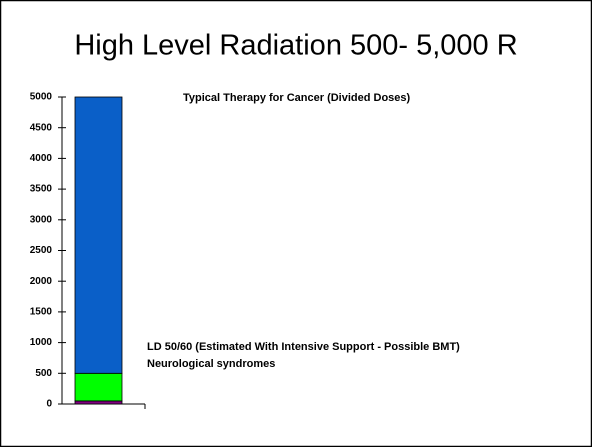  I want to click on y-tick-label: 1500, so click(41, 312).